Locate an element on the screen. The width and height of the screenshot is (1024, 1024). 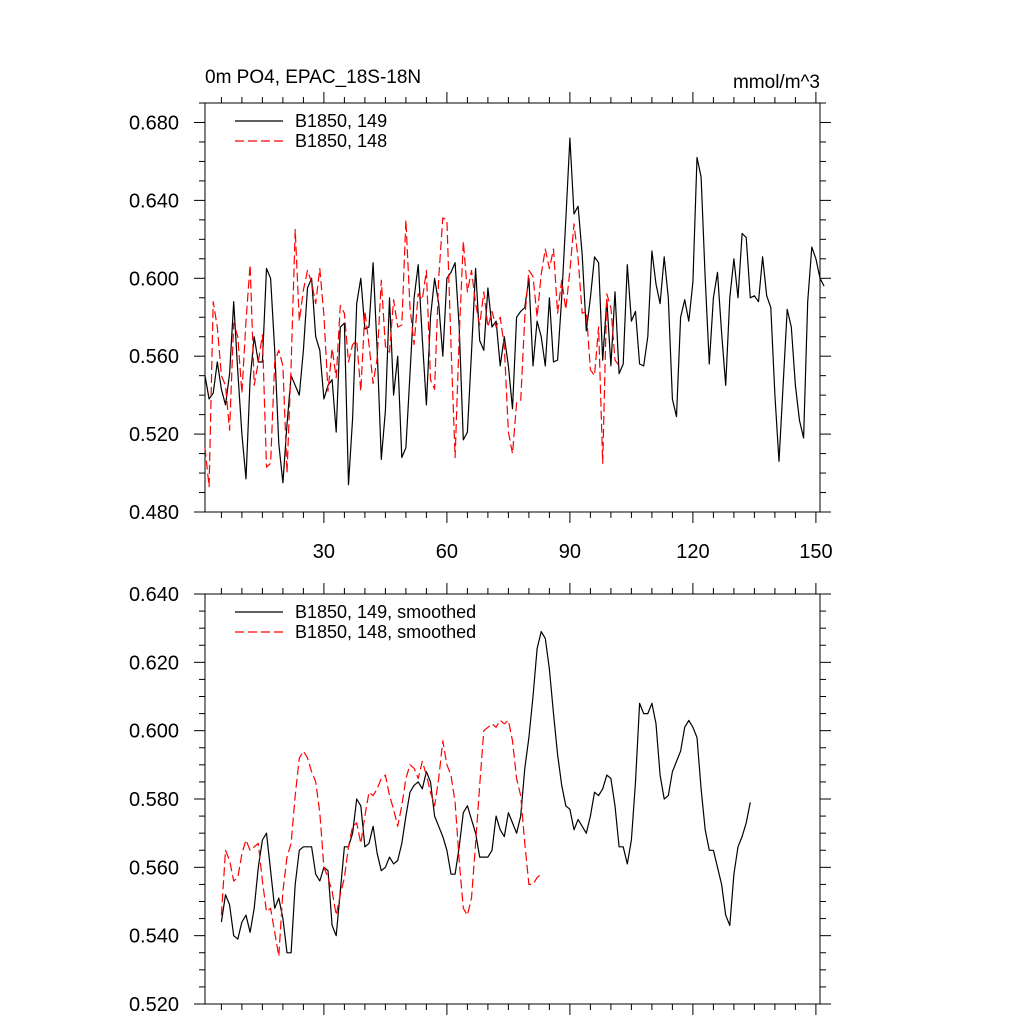
chart-title: 0m PO4, EPAC_18S-18N is located at coordinates (313, 77).